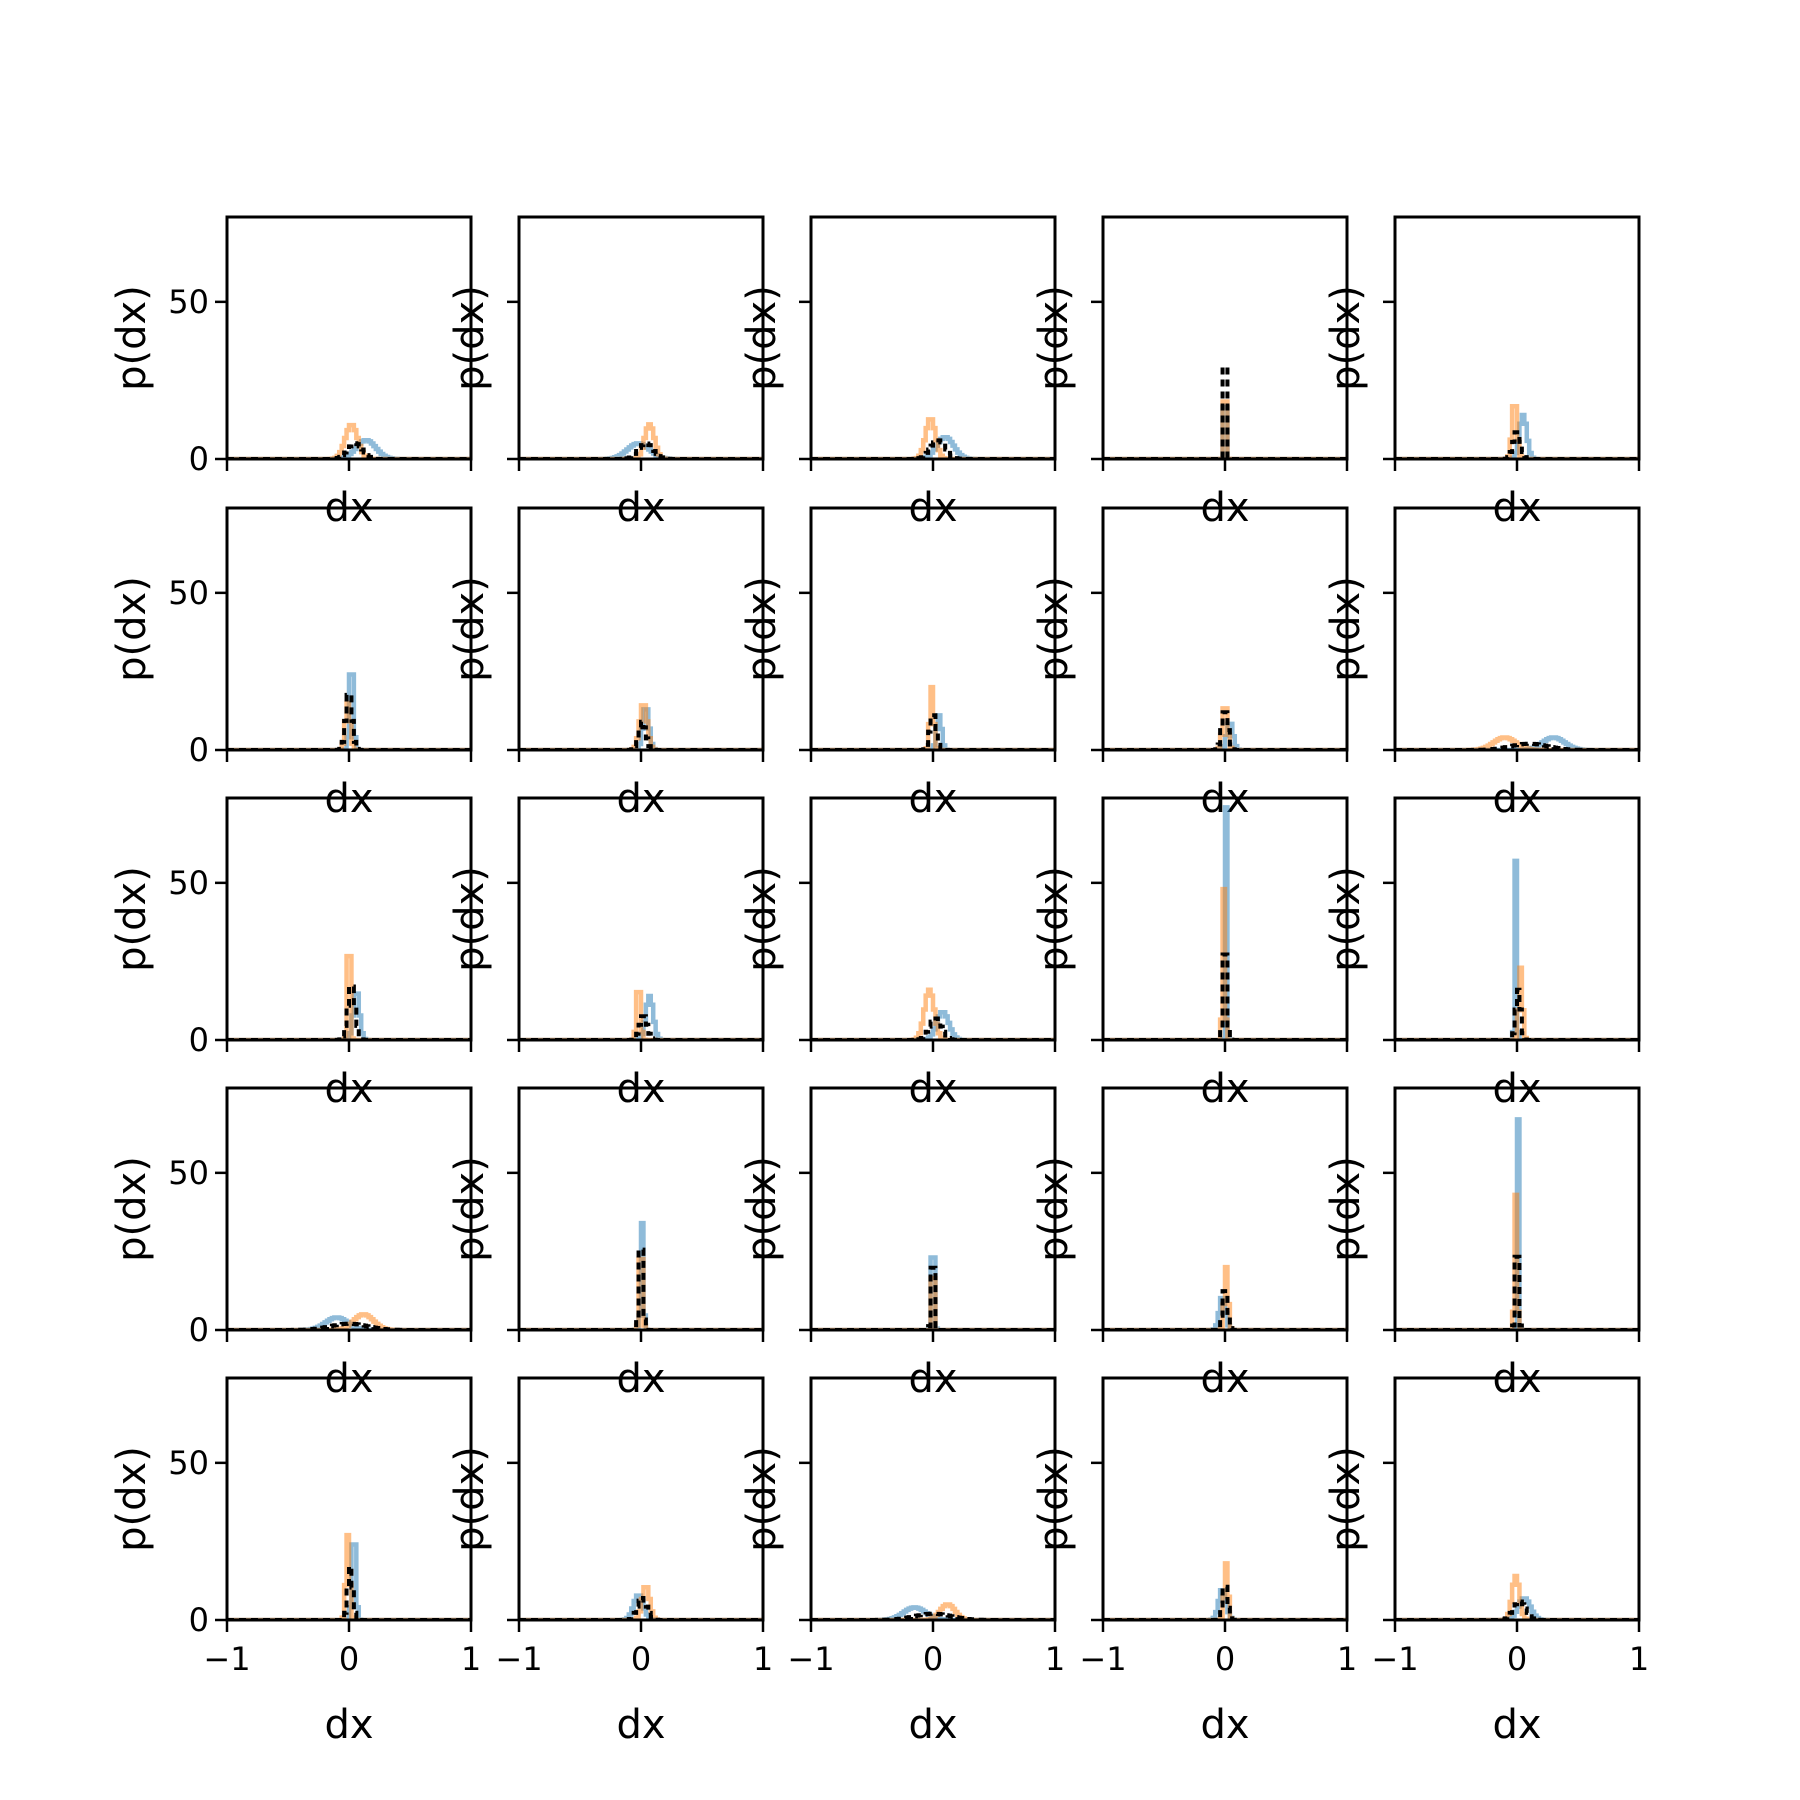  I want to click on subplot-r1-c4: dxp(dx), so click(1190, 373).